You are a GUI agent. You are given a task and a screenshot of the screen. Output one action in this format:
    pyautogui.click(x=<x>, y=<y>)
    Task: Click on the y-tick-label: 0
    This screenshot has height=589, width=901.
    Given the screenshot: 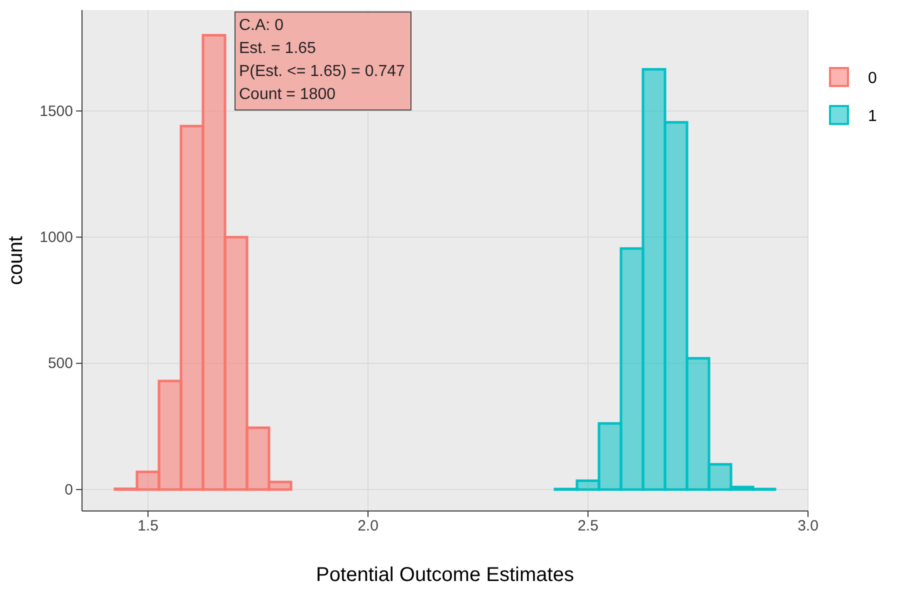 What is the action you would take?
    pyautogui.click(x=68, y=489)
    